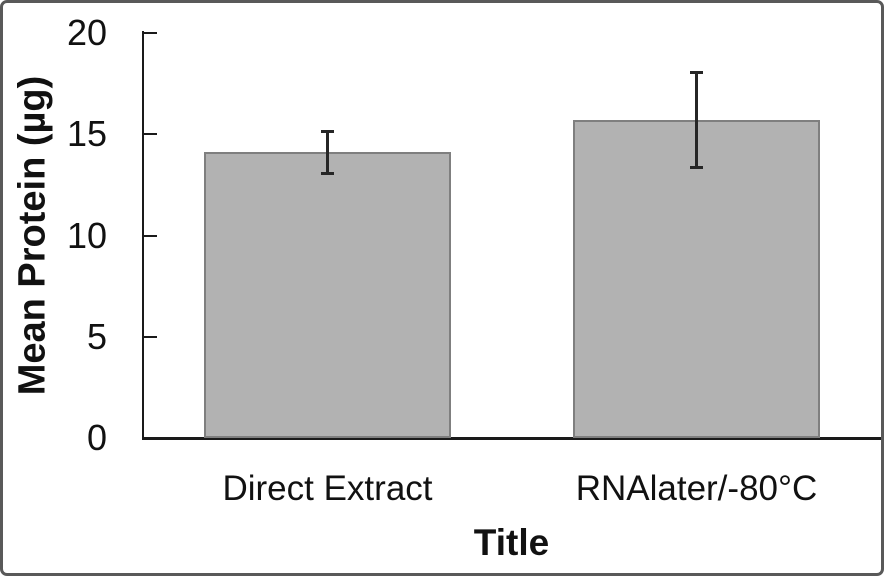  I want to click on bar-direct-extract, so click(327, 295).